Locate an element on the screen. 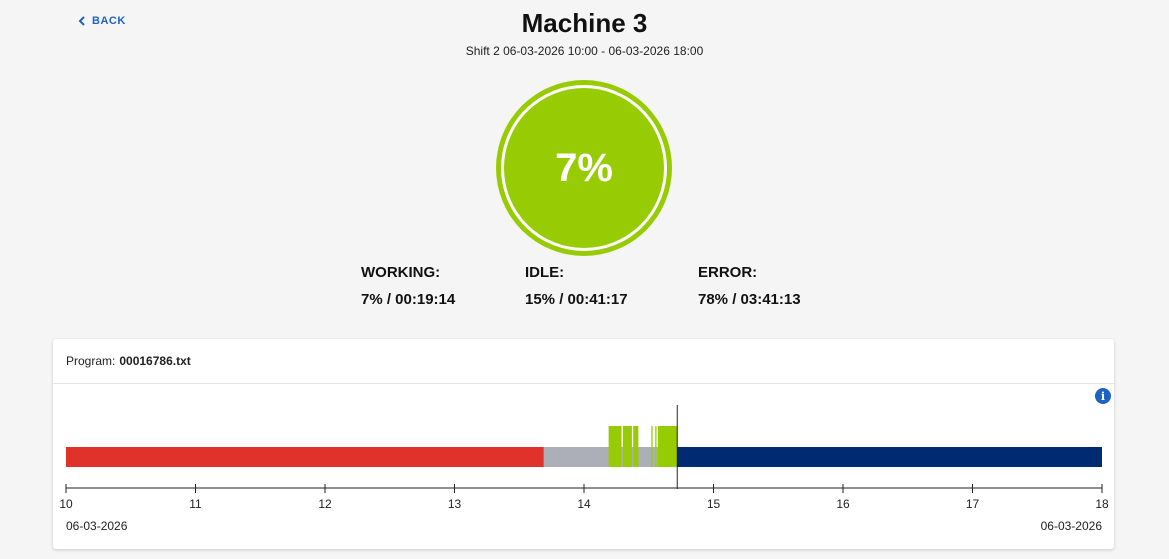  stat-working-label: WORKING: is located at coordinates (401, 272).